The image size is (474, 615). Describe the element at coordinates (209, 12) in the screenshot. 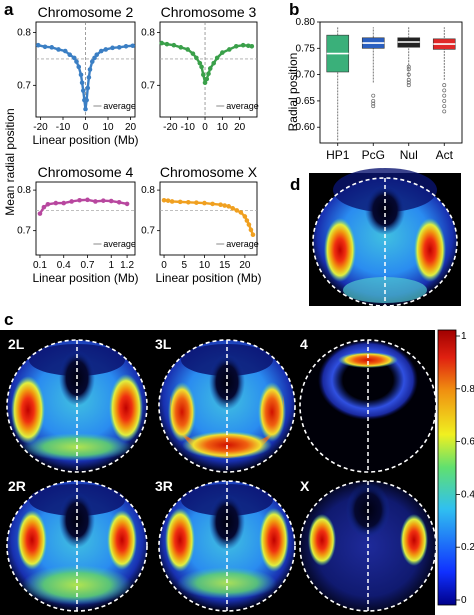

I see `chart-title: Chromosome 3` at that location.